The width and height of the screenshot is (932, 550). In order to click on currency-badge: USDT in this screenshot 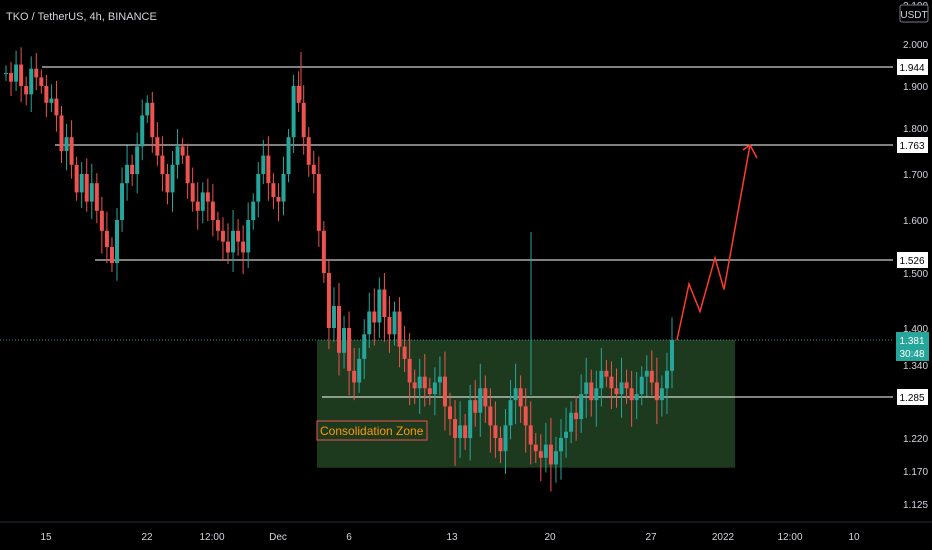, I will do `click(913, 15)`.